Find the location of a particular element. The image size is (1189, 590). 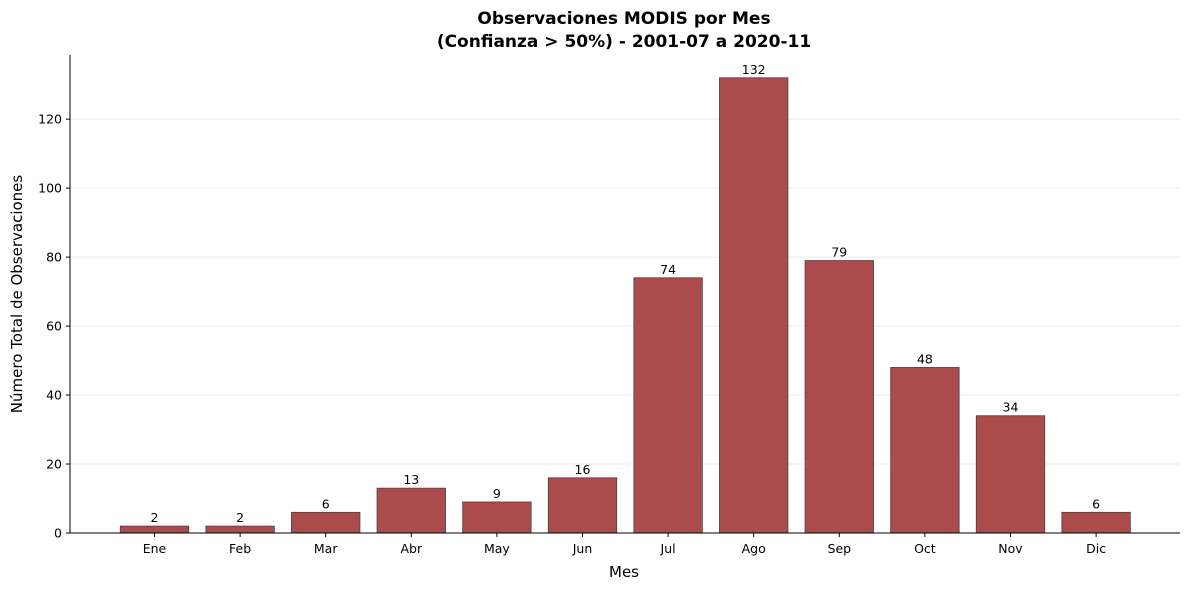

value-label-dic: 6 is located at coordinates (1096, 503).